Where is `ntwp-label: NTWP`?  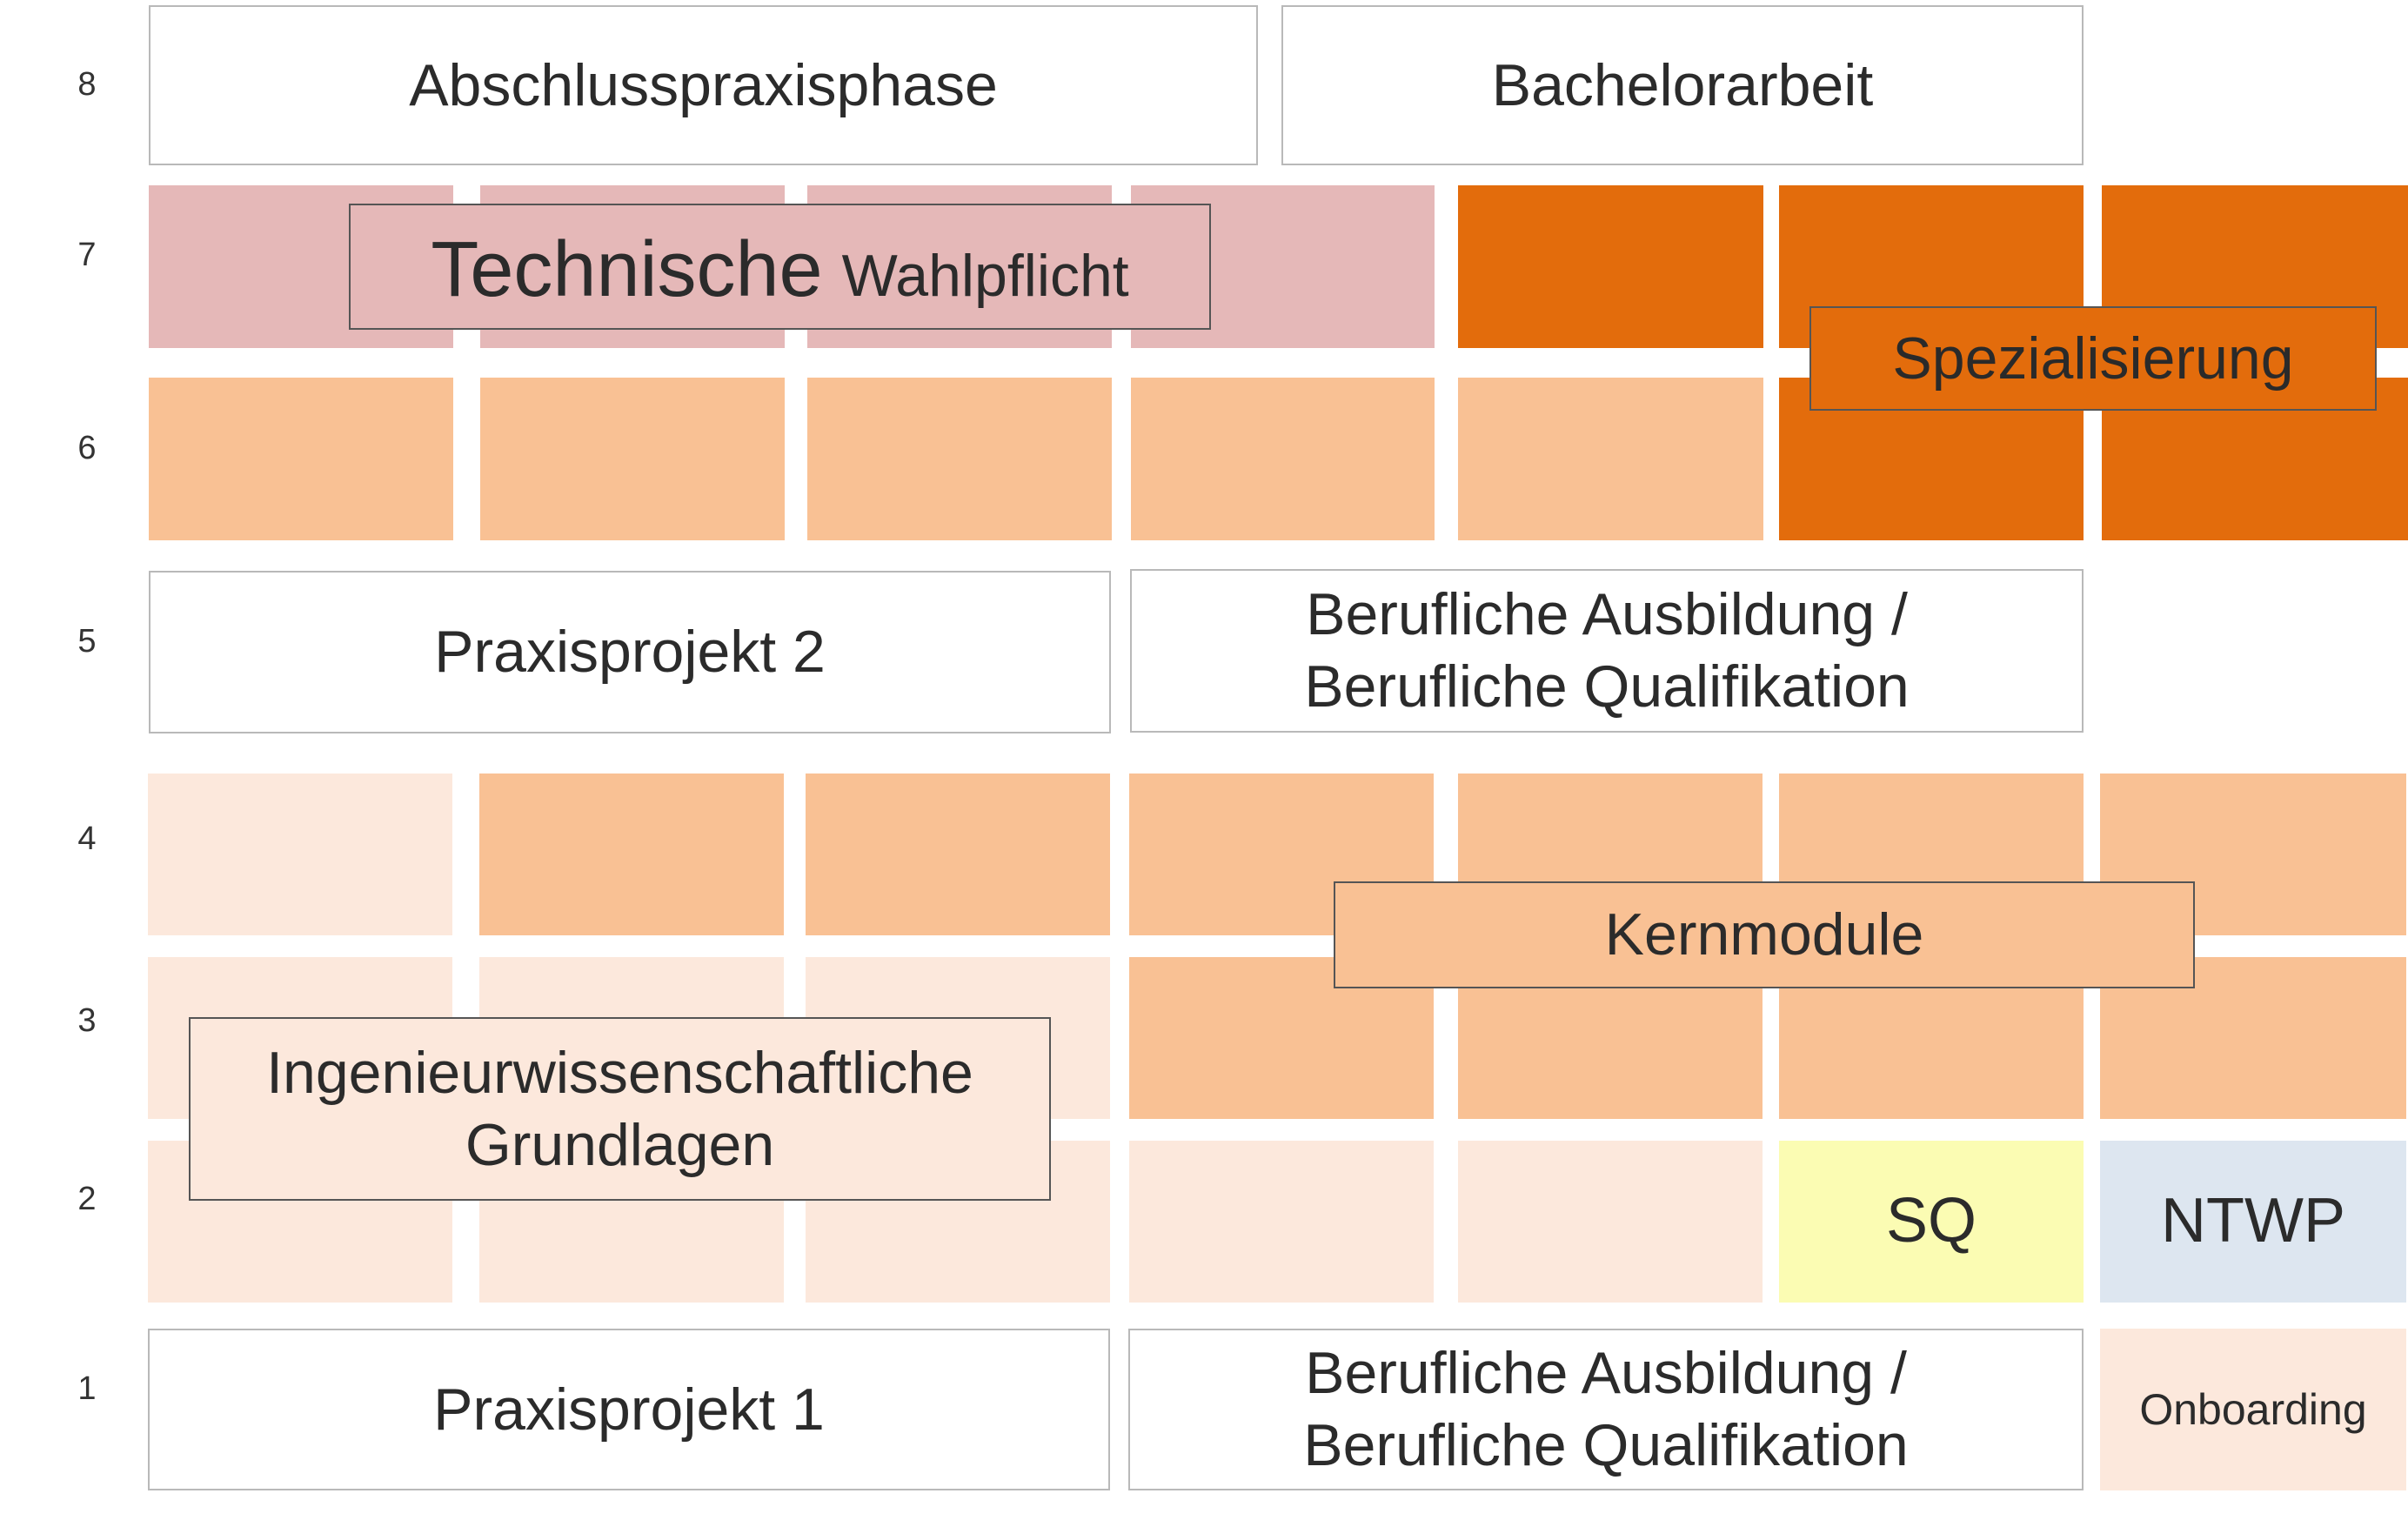 ntwp-label: NTWP is located at coordinates (2253, 1221).